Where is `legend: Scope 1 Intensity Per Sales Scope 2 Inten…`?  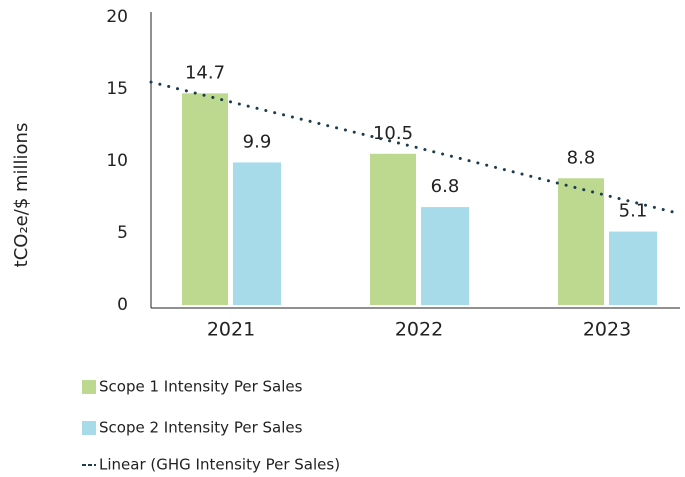
legend: Scope 1 Intensity Per Sales Scope 2 Inten… is located at coordinates (211, 426).